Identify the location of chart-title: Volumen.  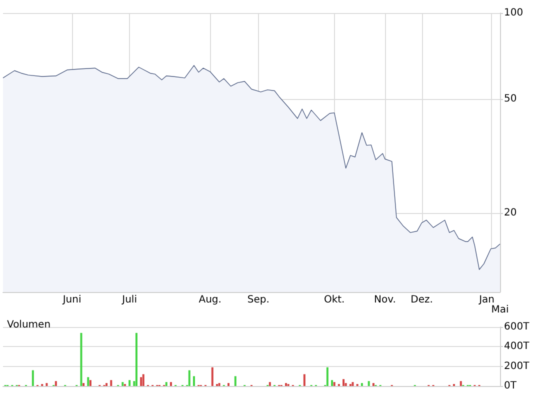
(29, 325).